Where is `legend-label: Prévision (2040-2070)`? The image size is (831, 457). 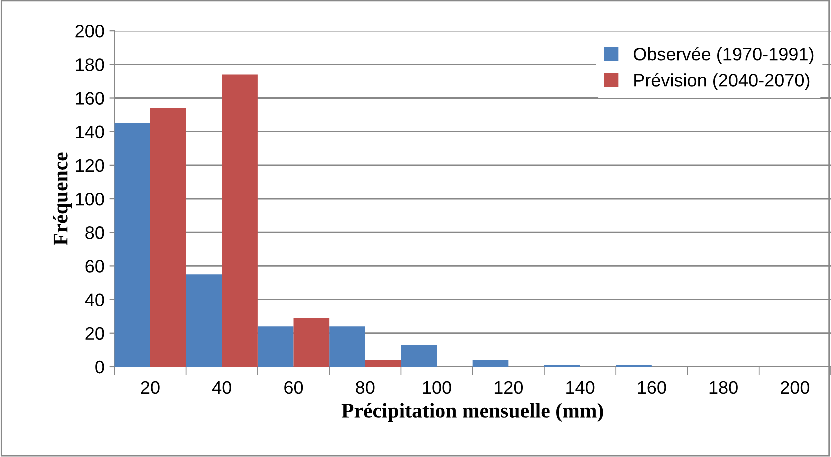
legend-label: Prévision (2040-2070) is located at coordinates (722, 81).